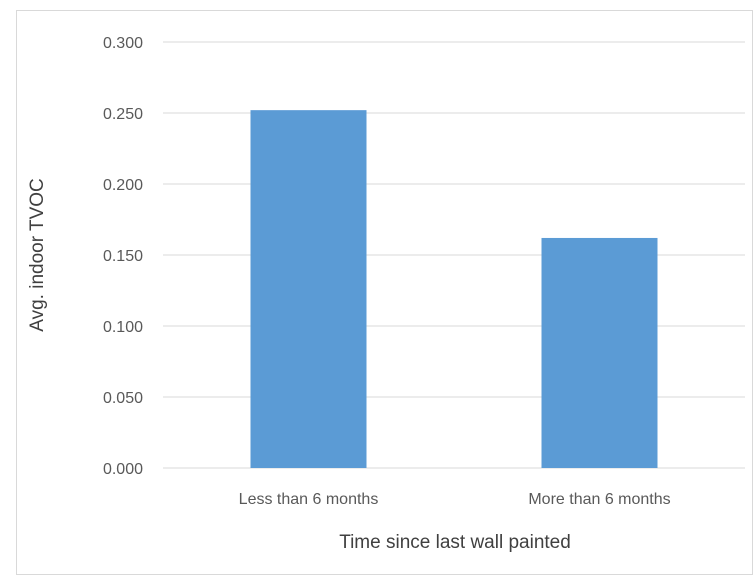  What do you see at coordinates (123, 43) in the screenshot?
I see `y-tick-label: 0.300` at bounding box center [123, 43].